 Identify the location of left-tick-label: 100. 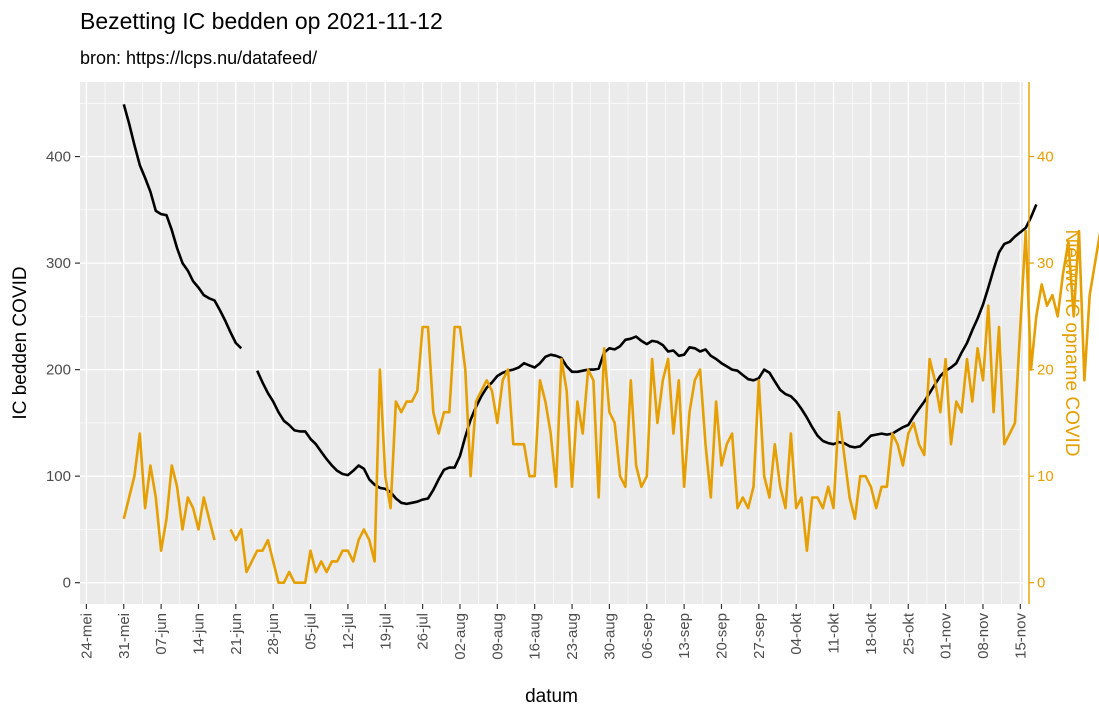
(58, 476).